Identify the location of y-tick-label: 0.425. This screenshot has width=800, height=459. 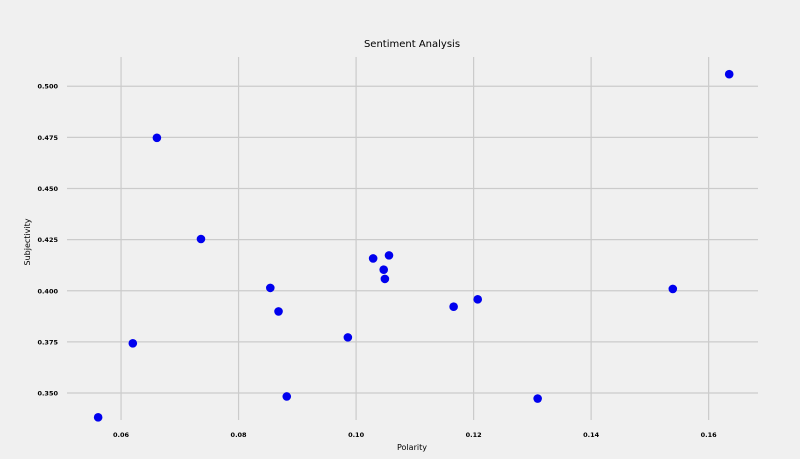
(47, 240).